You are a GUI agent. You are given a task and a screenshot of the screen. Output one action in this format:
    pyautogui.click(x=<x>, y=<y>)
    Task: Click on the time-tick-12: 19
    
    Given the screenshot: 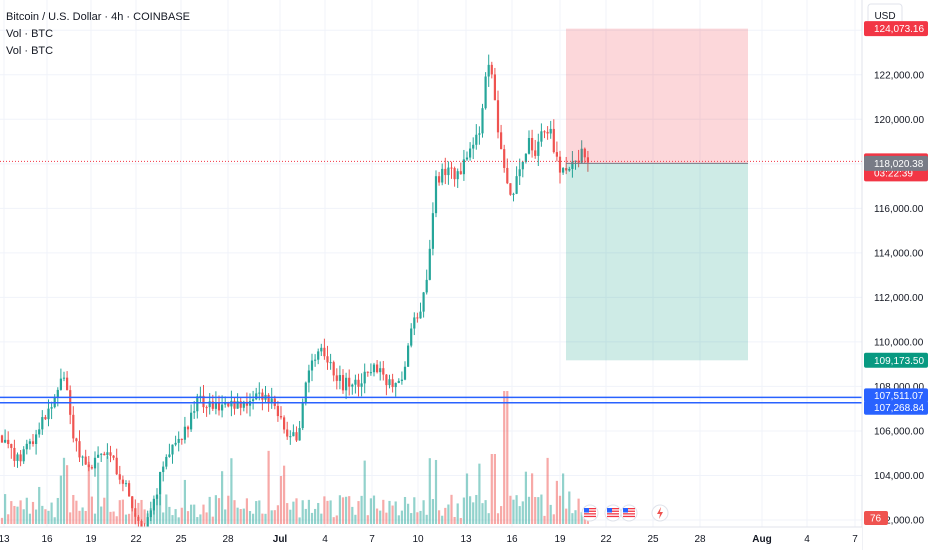 What is the action you would take?
    pyautogui.click(x=560, y=539)
    